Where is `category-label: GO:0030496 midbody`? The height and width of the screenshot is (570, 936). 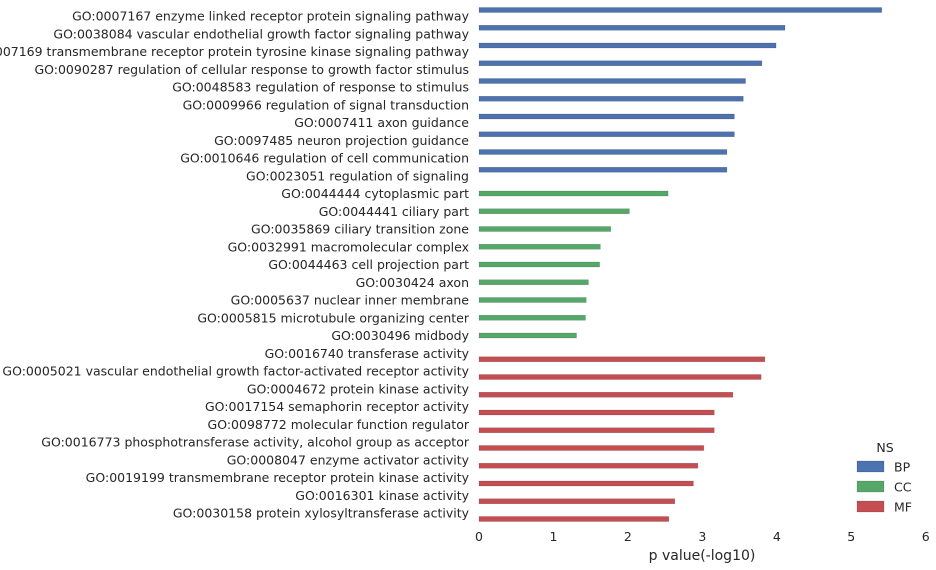 category-label: GO:0030496 midbody is located at coordinates (400, 335).